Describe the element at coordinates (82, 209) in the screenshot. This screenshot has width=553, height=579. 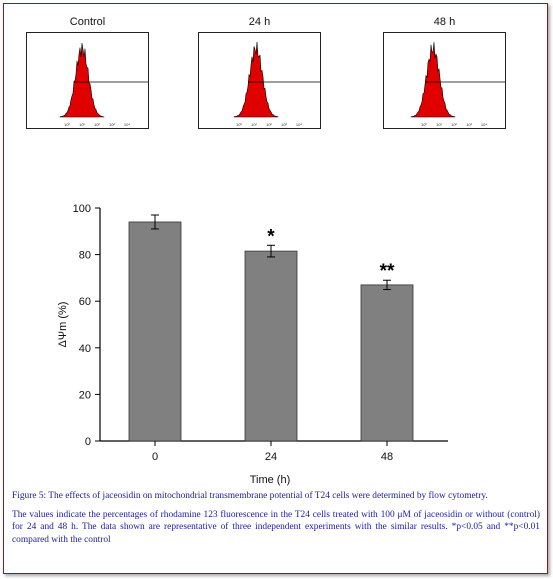
I see `y-tick-label: 100` at that location.